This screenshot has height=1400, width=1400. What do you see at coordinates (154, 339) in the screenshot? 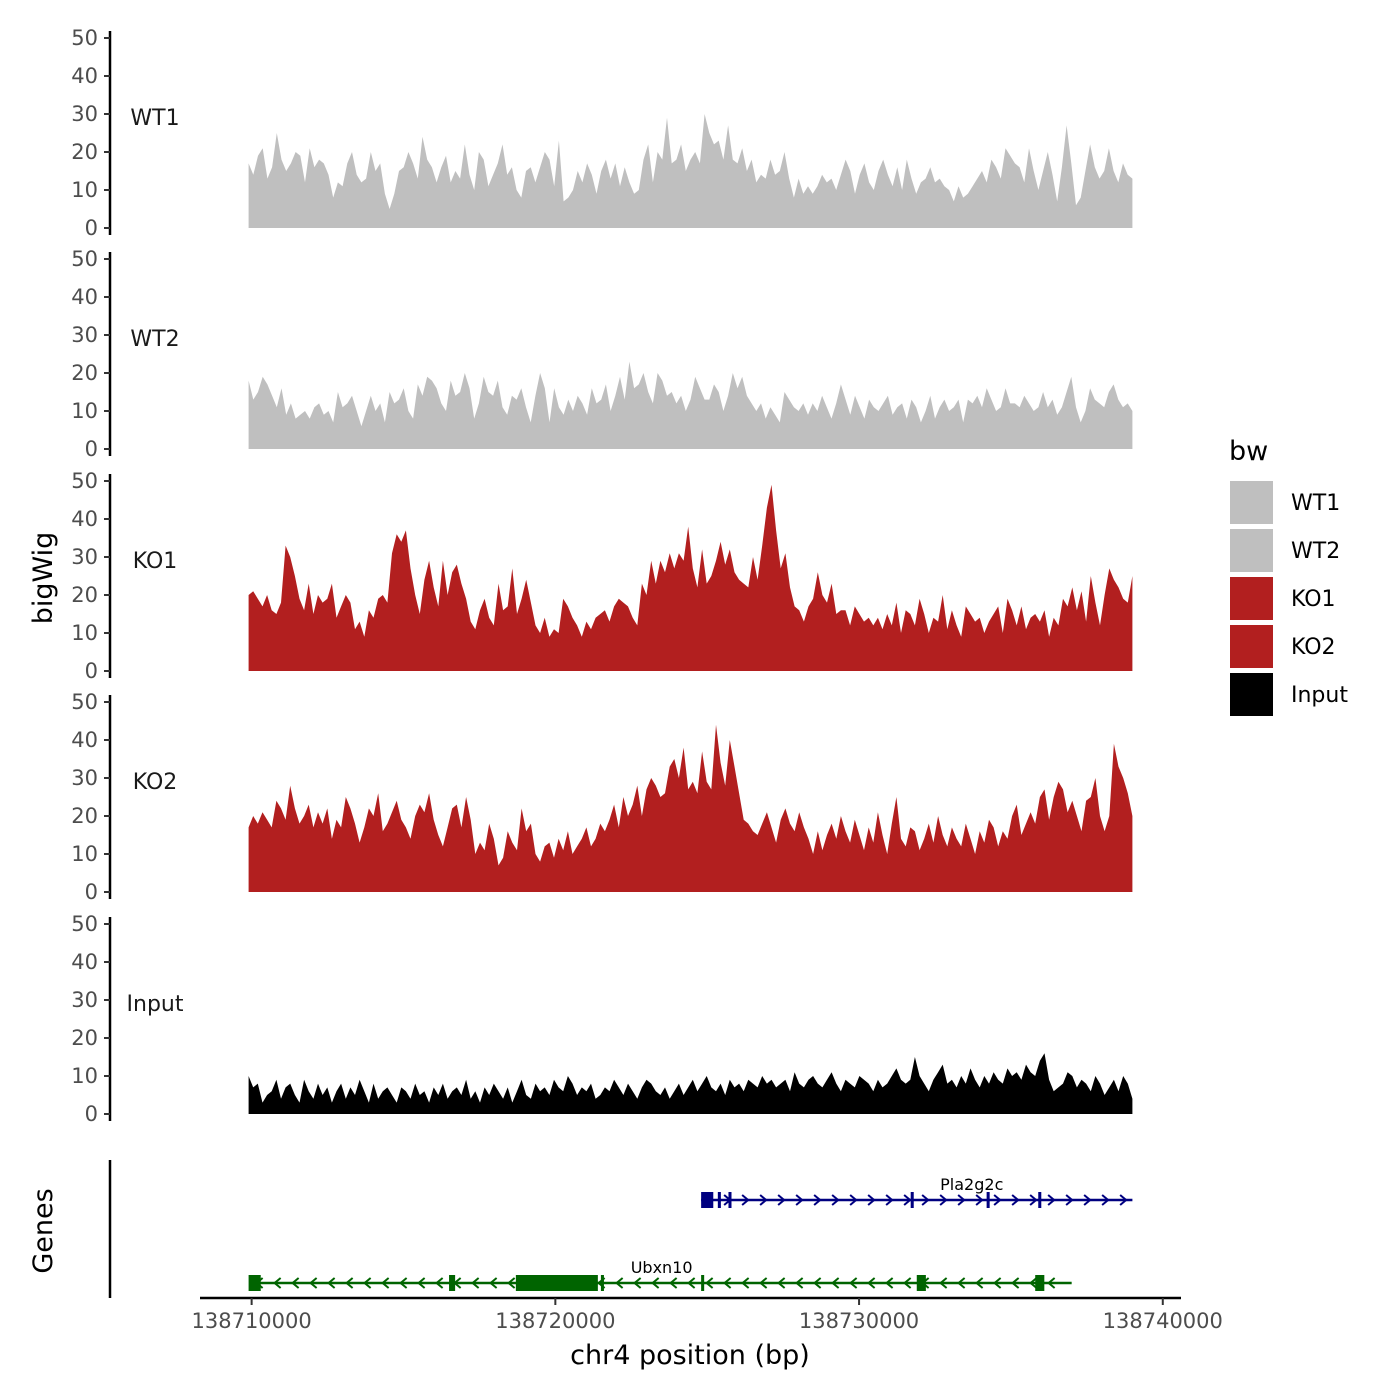
I see `track-label: WT2` at bounding box center [154, 339].